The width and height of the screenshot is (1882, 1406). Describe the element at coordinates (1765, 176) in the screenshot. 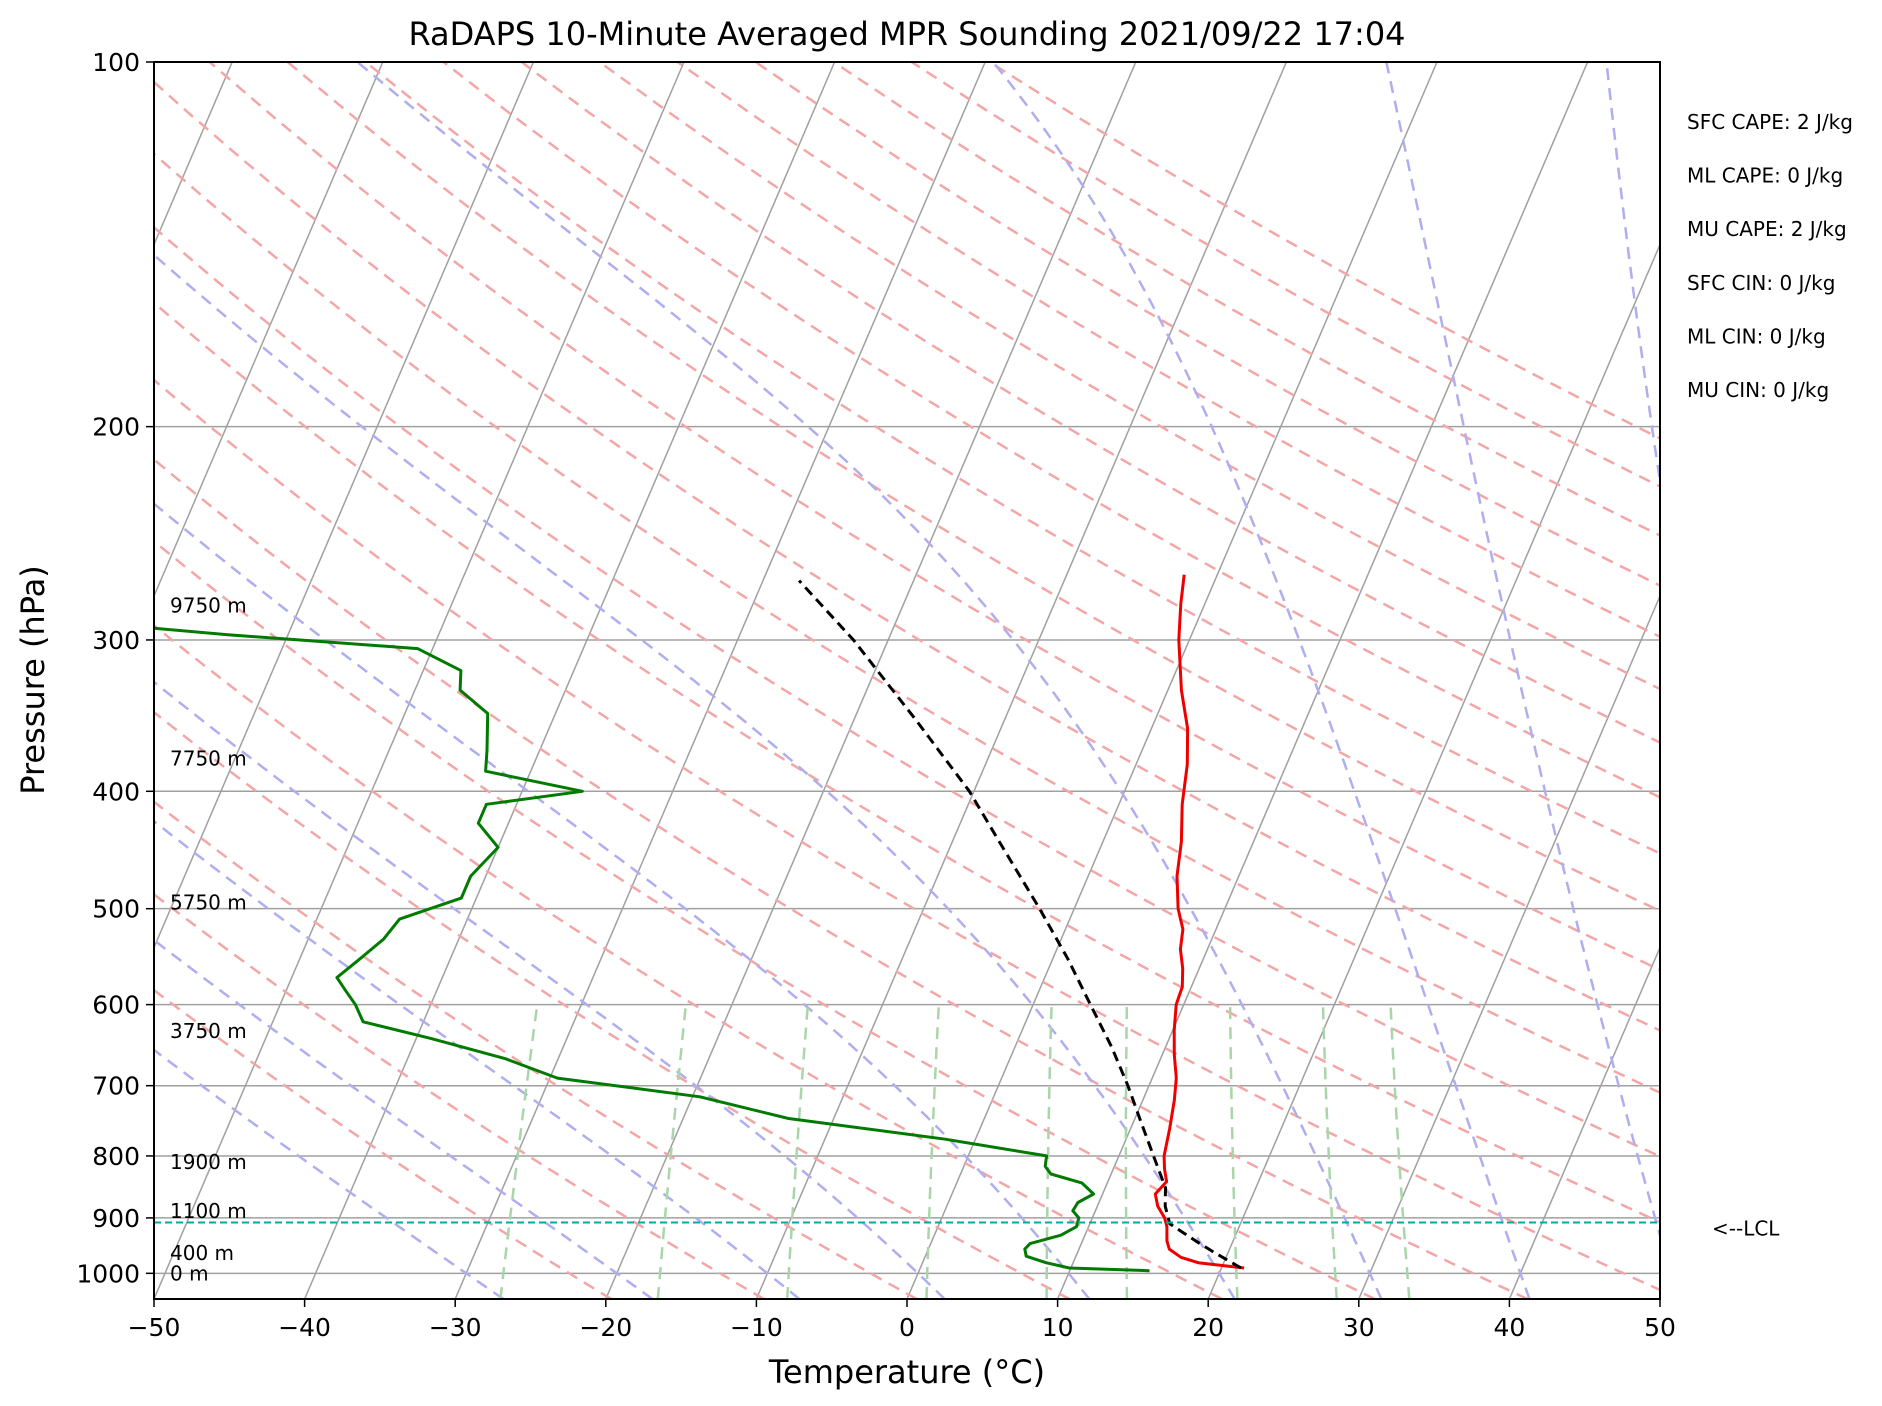

I see `stat-text: ML CAPE: 0 J/kg` at that location.